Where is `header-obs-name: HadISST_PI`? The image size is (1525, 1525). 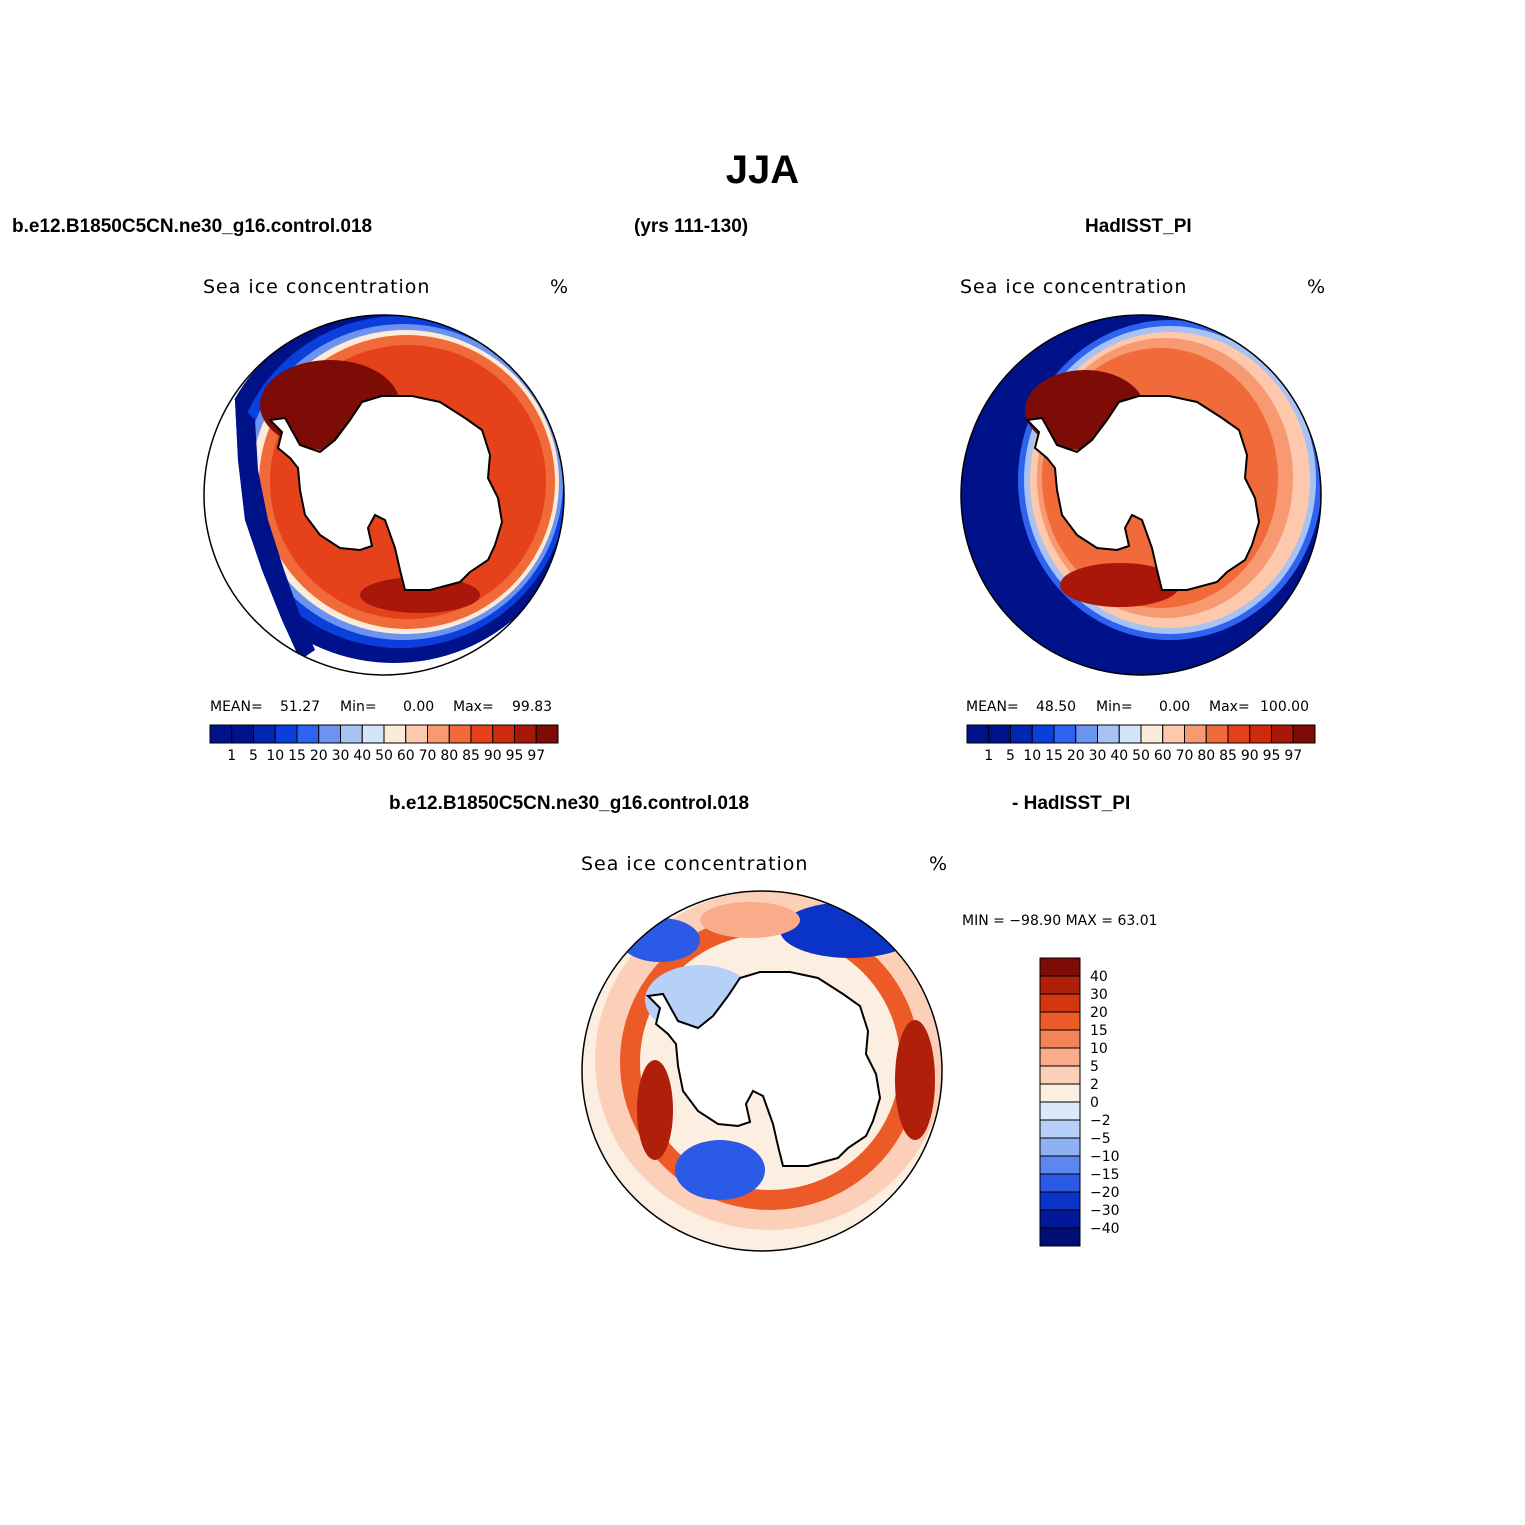 header-obs-name: HadISST_PI is located at coordinates (1138, 226).